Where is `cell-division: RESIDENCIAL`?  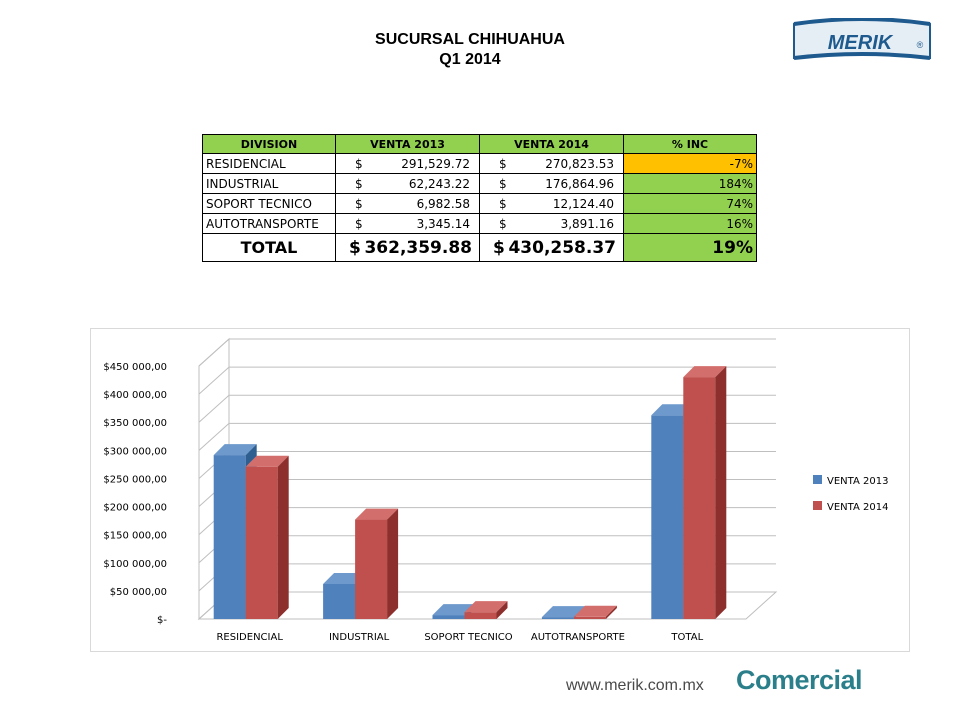
cell-division: RESIDENCIAL is located at coordinates (269, 163).